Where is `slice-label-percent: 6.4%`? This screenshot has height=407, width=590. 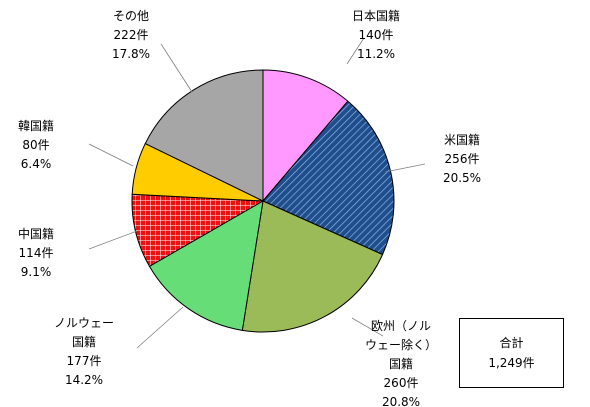
slice-label-percent: 6.4% is located at coordinates (36, 164).